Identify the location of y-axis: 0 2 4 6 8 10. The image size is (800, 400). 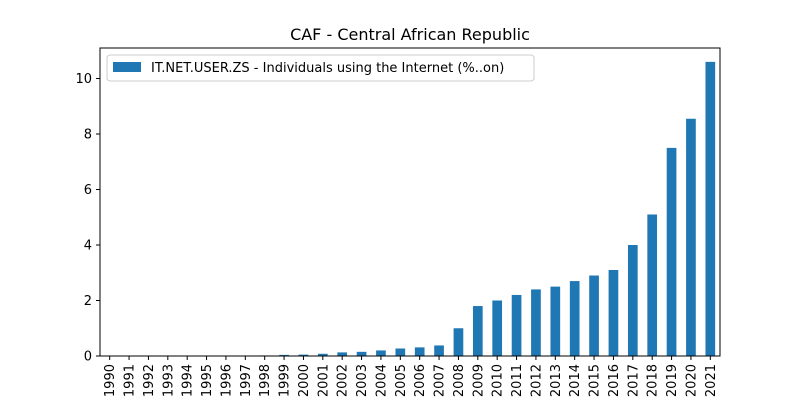
(87, 218).